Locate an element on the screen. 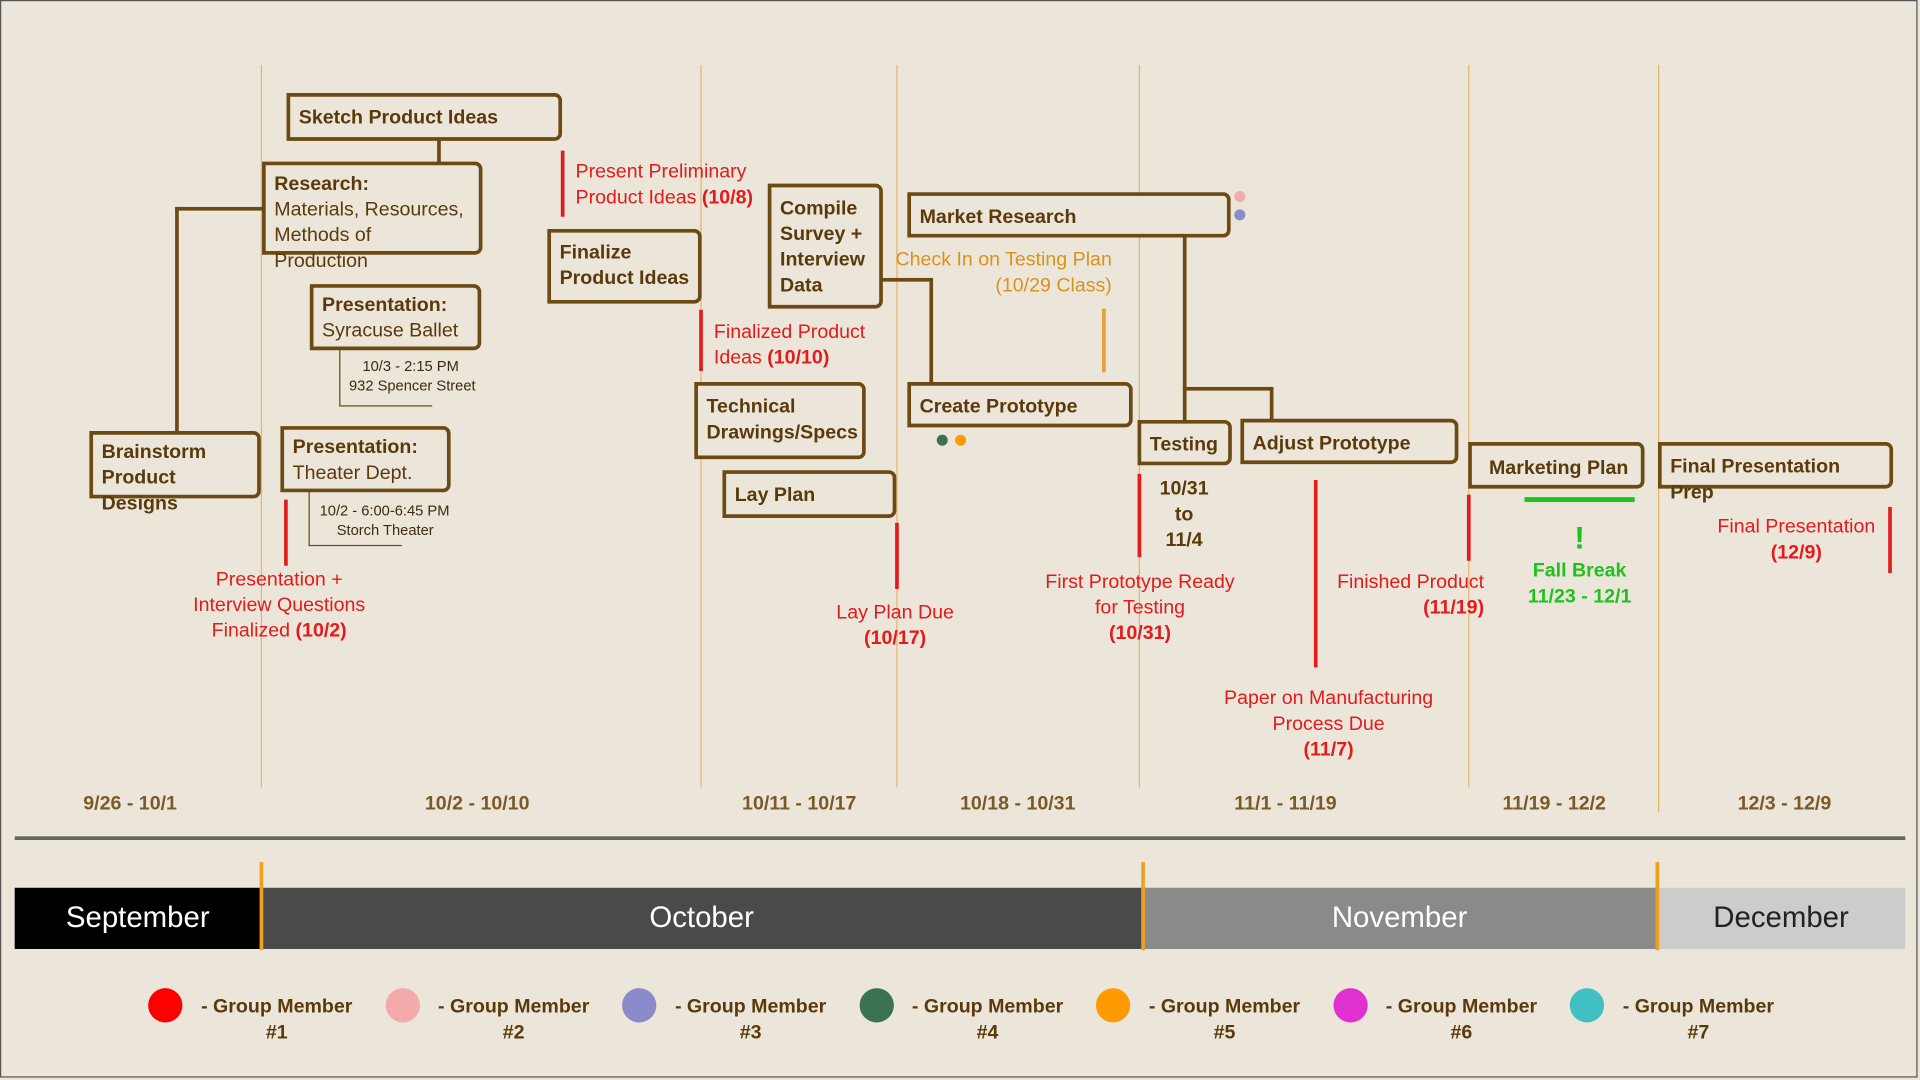  legend-label: - Group Member #4 is located at coordinates (987, 1019).